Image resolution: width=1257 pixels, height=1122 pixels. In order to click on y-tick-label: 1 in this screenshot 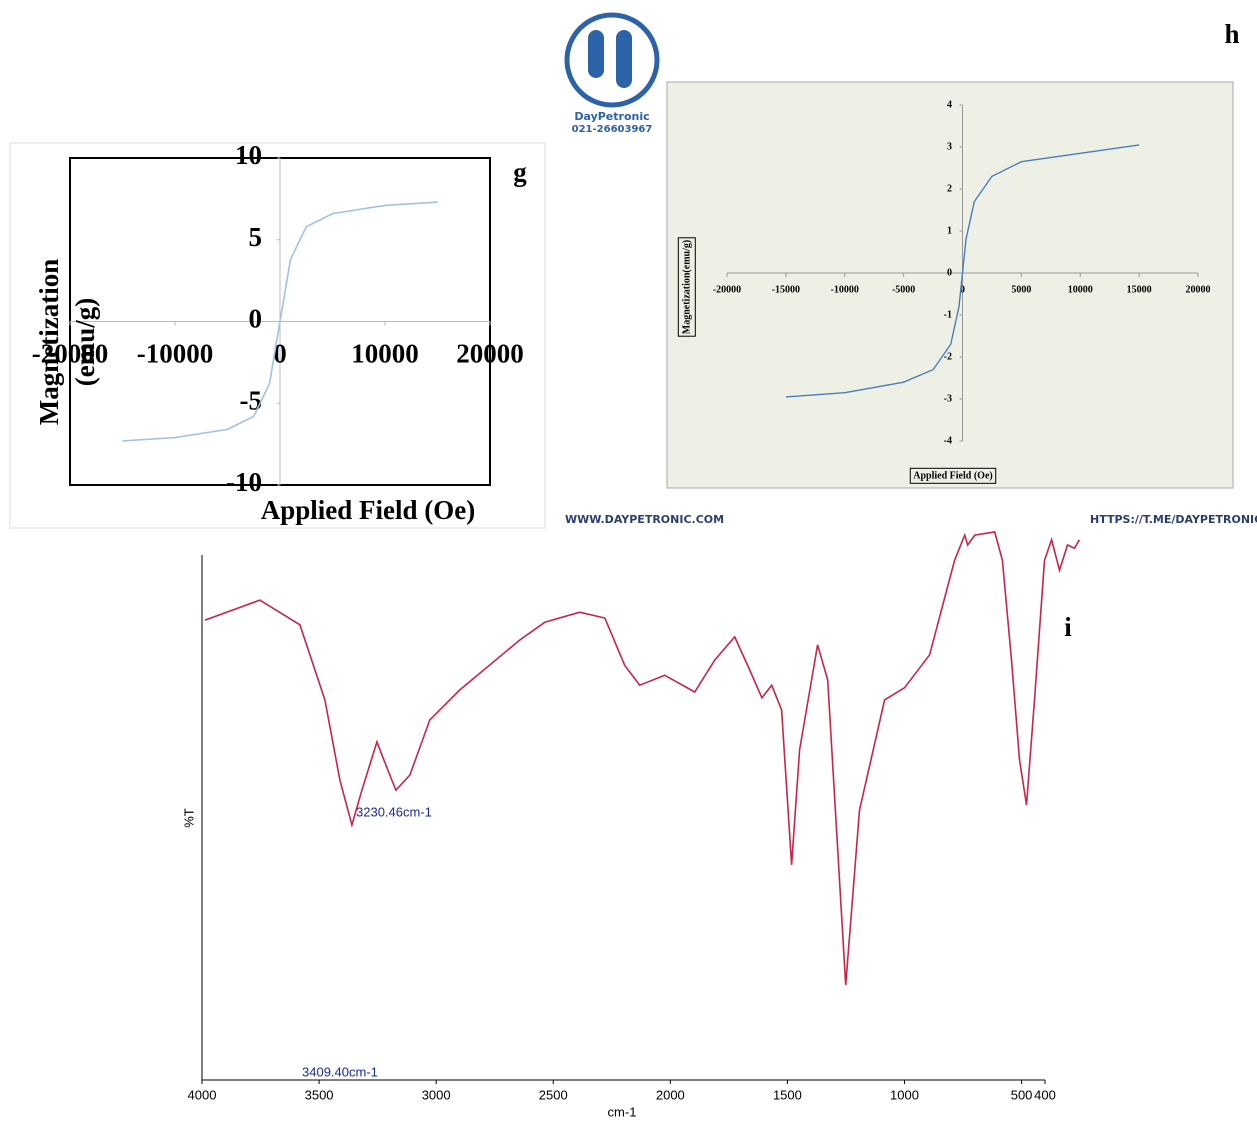, I will do `click(949, 230)`.